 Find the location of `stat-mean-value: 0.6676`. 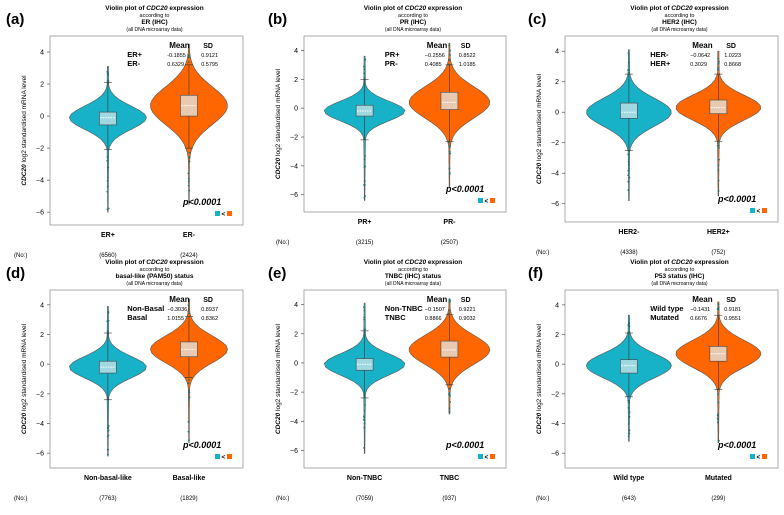

stat-mean-value: 0.6676 is located at coordinates (698, 319).